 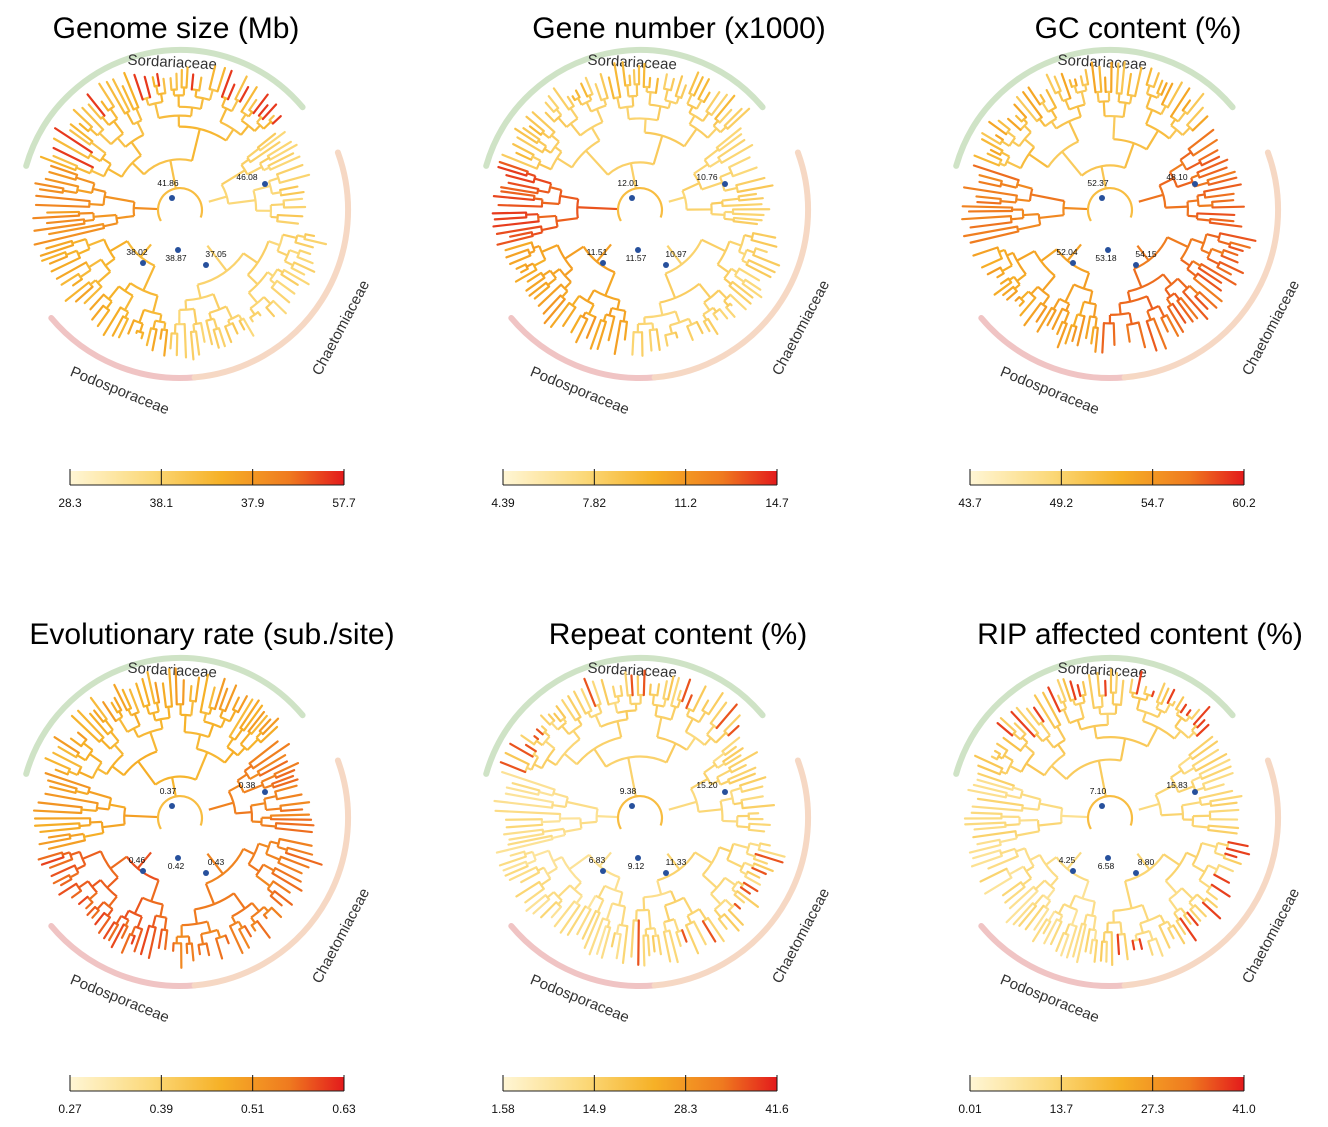 I want to click on chaetomiaceae-arc, so click(x=731, y=873).